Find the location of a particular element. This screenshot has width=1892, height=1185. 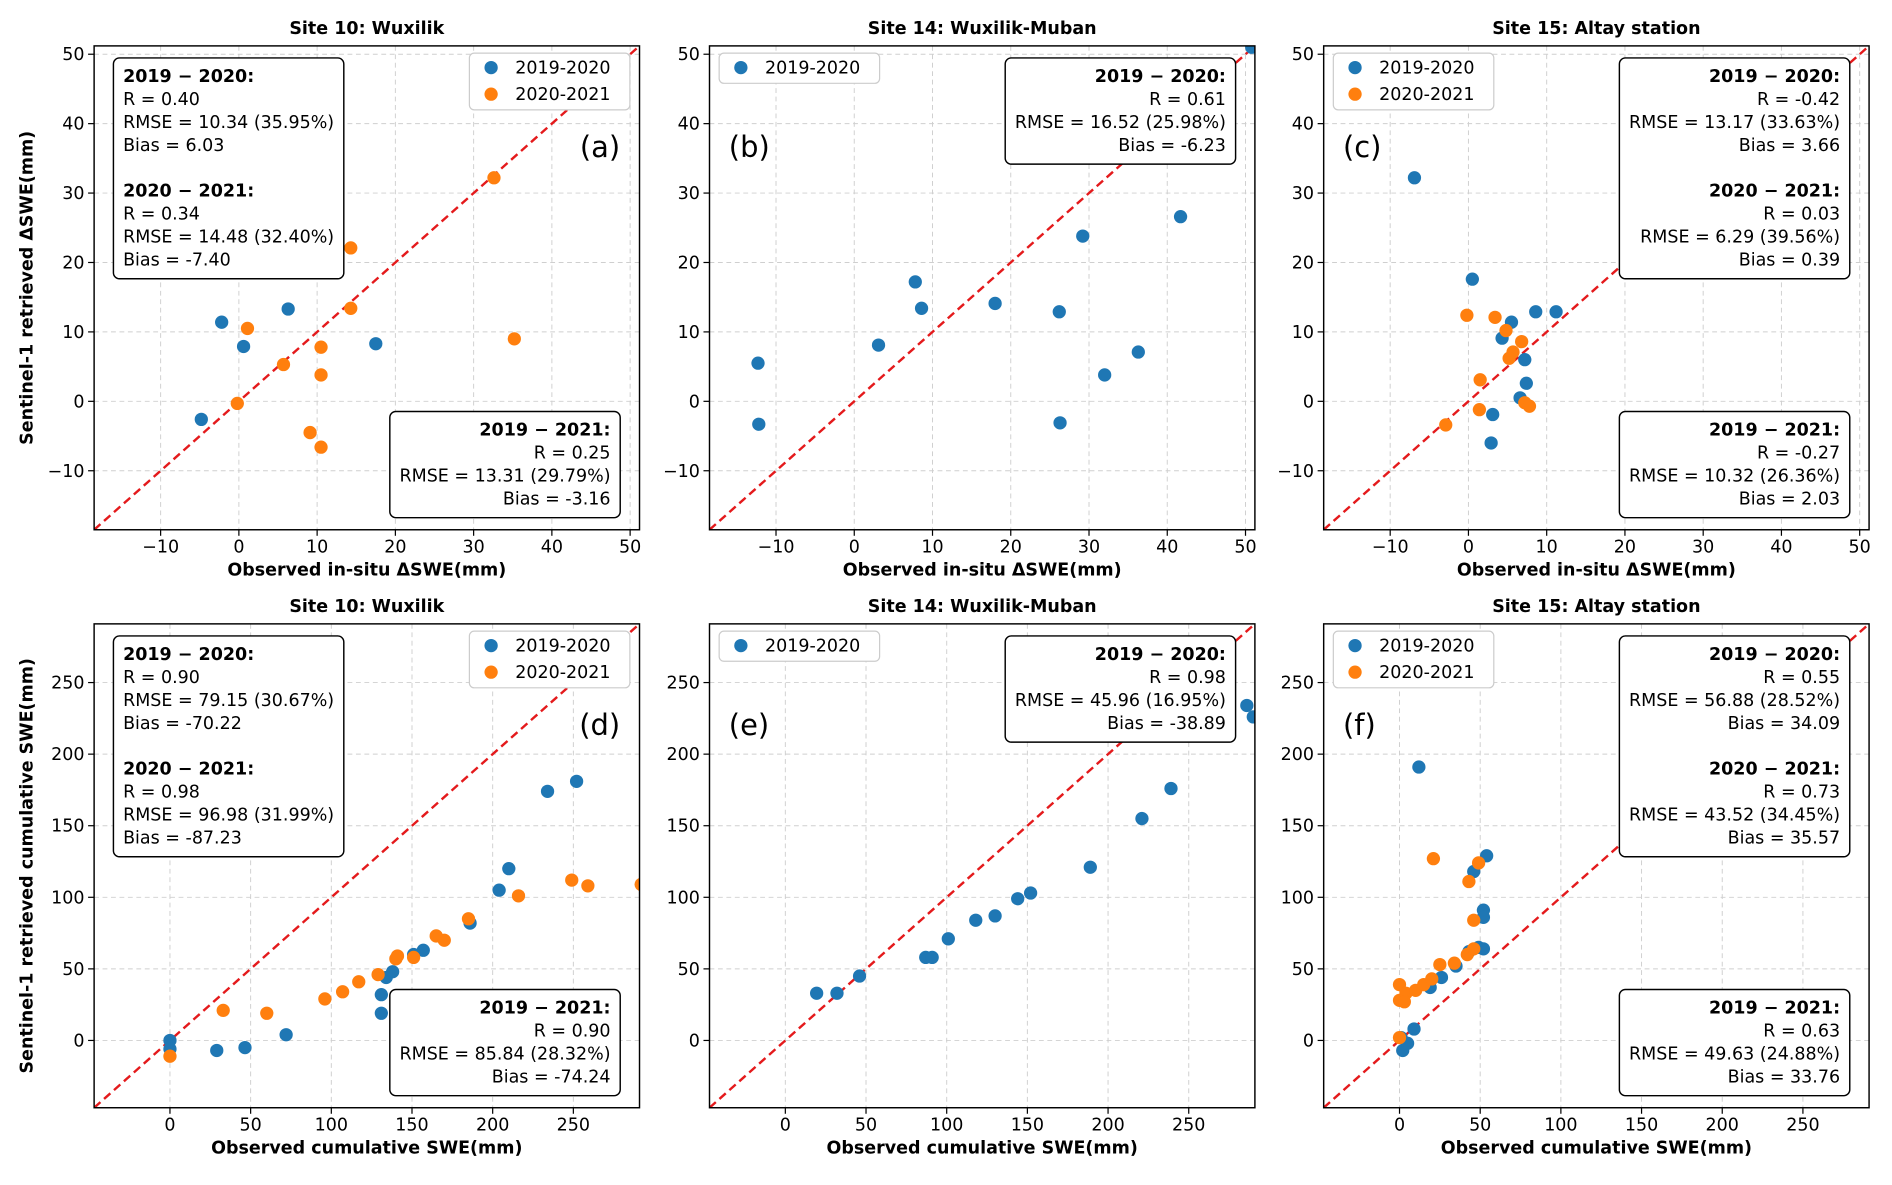

x-axis-label: Observed cumulative SWE(mm) is located at coordinates (1596, 1149).